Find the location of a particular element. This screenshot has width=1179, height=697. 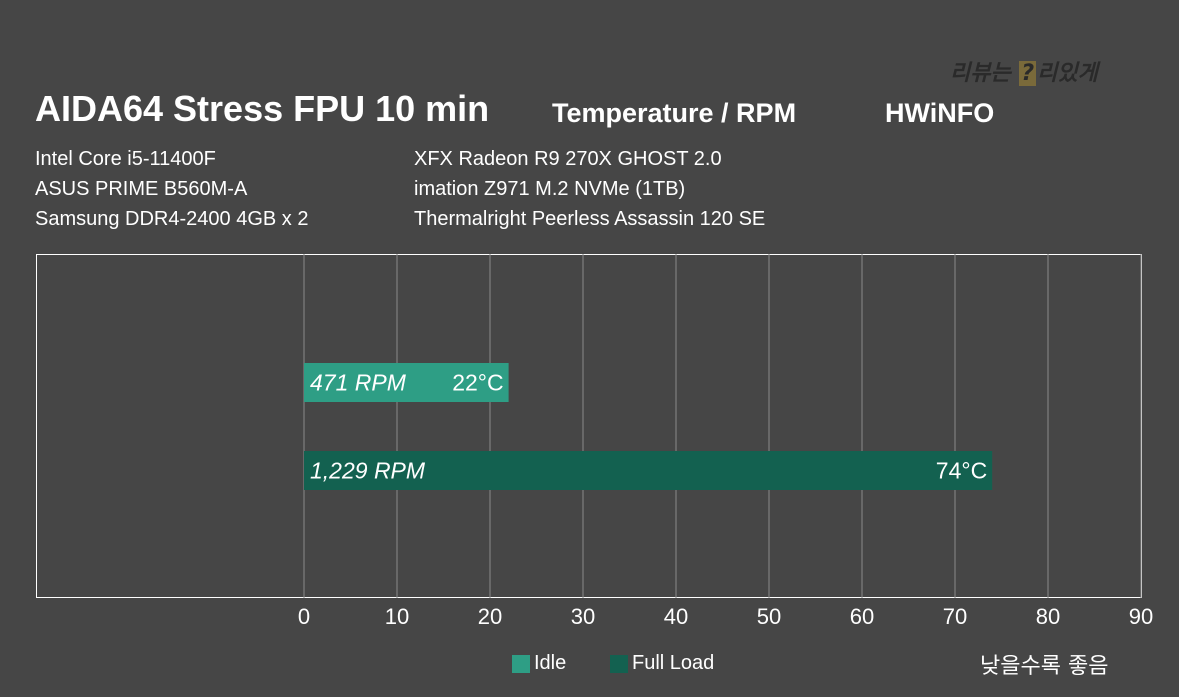

spec-gpu: XFX Radeon R9 270X GHOST 2.0 is located at coordinates (568, 159).